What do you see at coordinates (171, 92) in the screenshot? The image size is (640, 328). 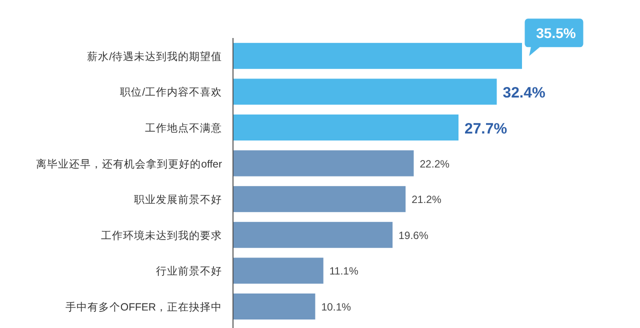 I see `y-tick-label: 职位/工作内容不喜欢` at bounding box center [171, 92].